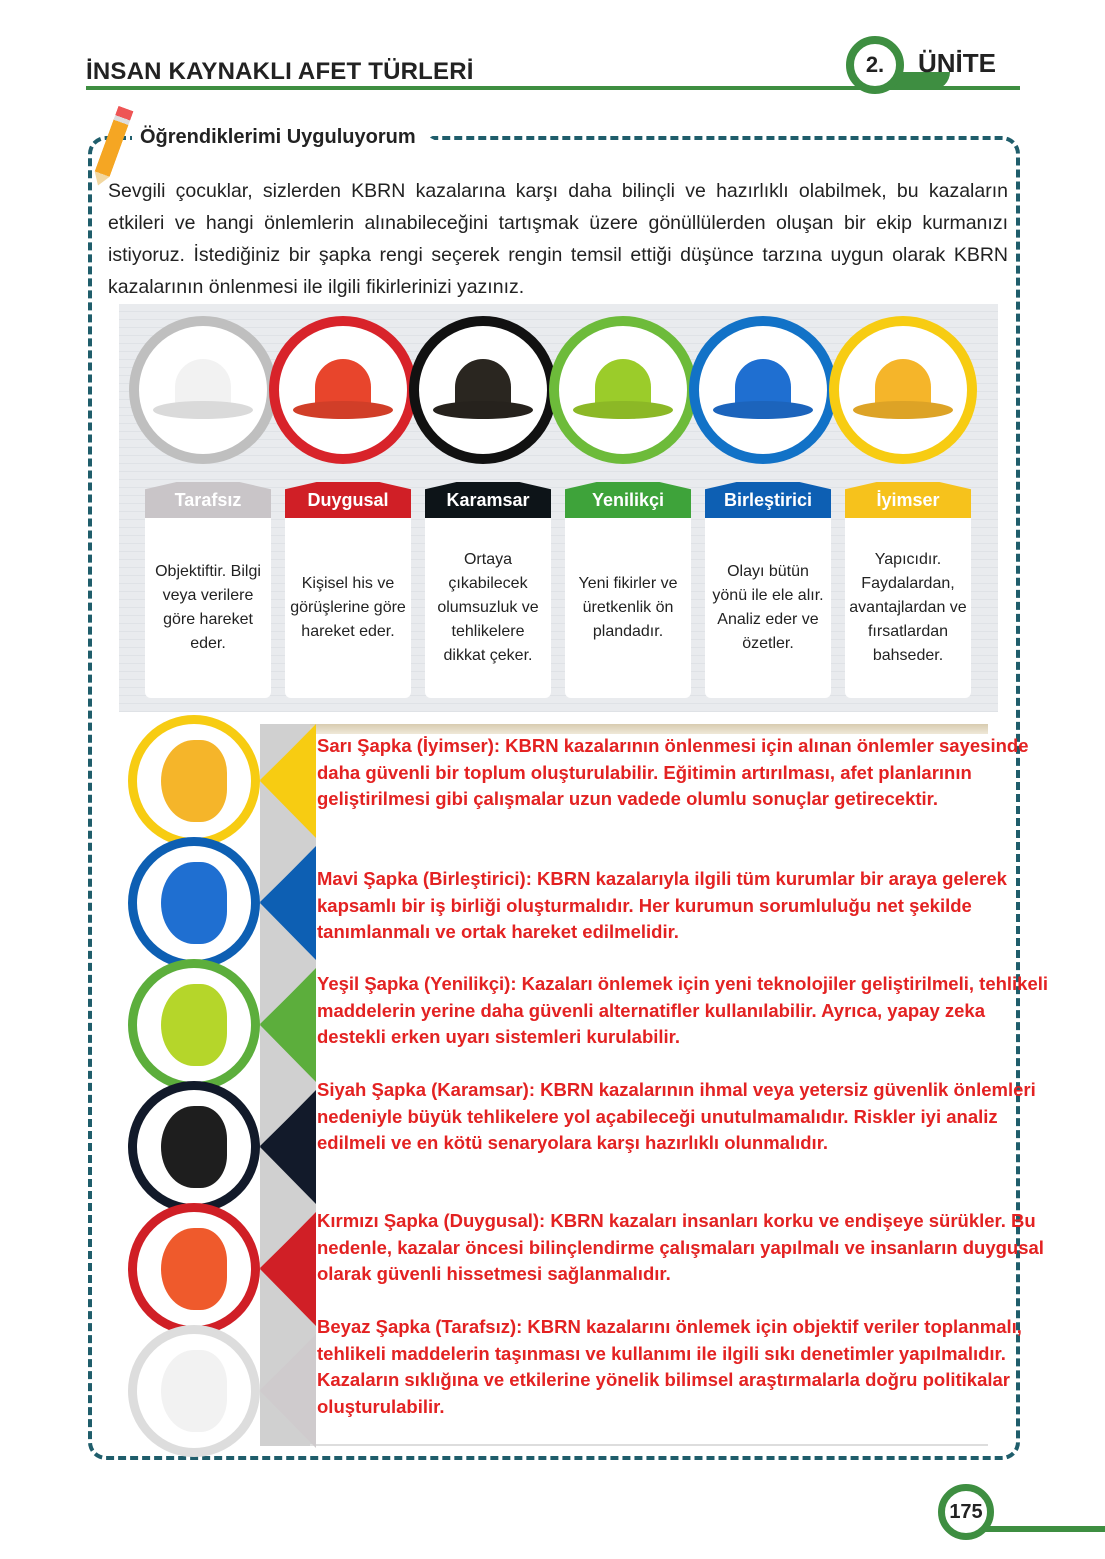 The image size is (1105, 1559). What do you see at coordinates (649, 729) in the screenshot?
I see `answers-top-bar` at bounding box center [649, 729].